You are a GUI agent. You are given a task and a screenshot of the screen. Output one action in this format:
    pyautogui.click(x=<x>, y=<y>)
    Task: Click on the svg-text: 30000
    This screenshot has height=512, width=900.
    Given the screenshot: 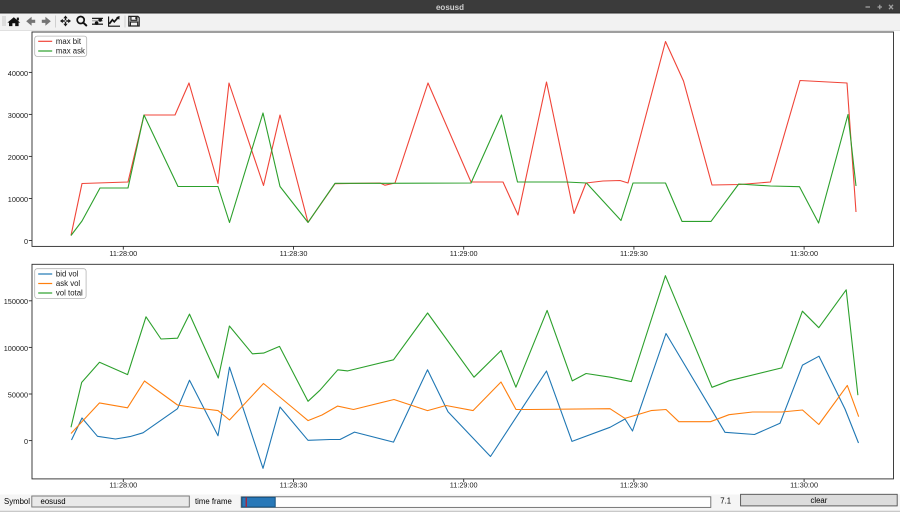 What is the action you would take?
    pyautogui.click(x=18, y=115)
    